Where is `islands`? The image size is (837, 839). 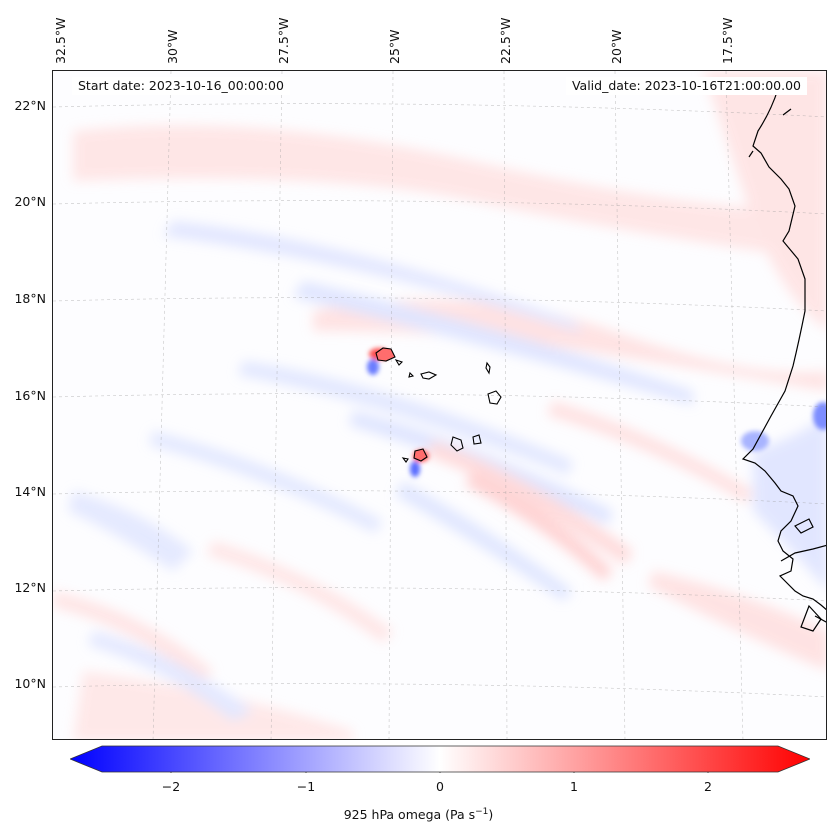
islands is located at coordinates (438, 405).